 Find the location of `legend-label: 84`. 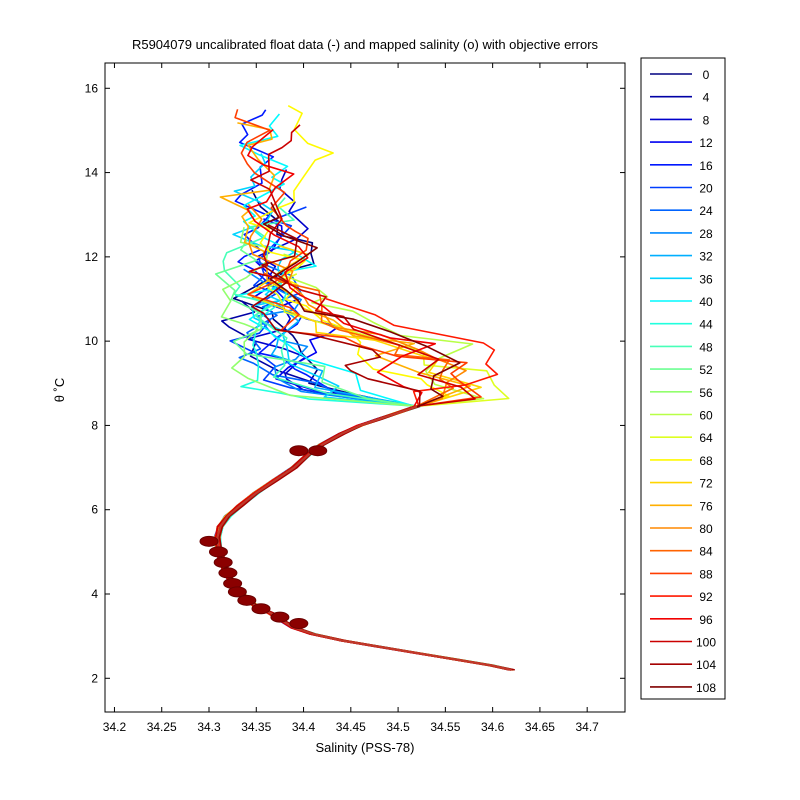

legend-label: 84 is located at coordinates (706, 552).